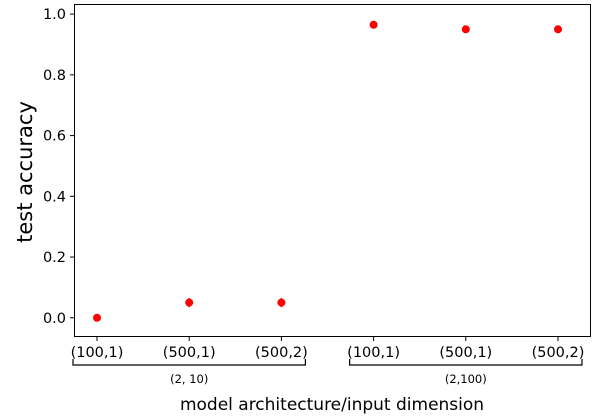 The height and width of the screenshot is (417, 597). I want to click on y-tick-label: 0.0, so click(54, 319).